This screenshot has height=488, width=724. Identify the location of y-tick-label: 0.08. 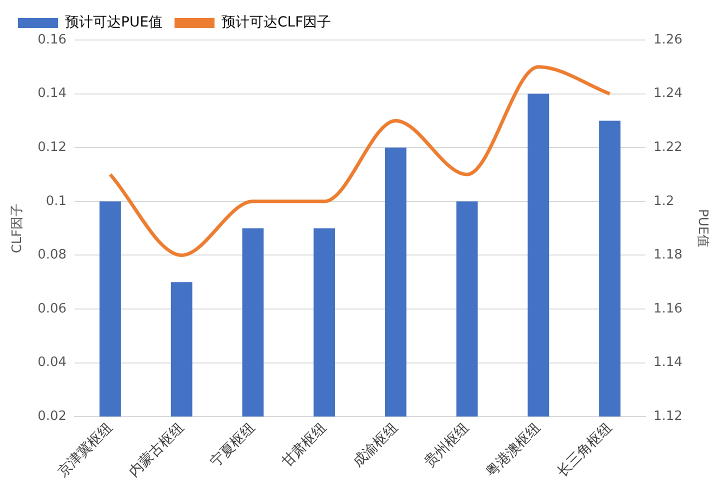
(52, 255).